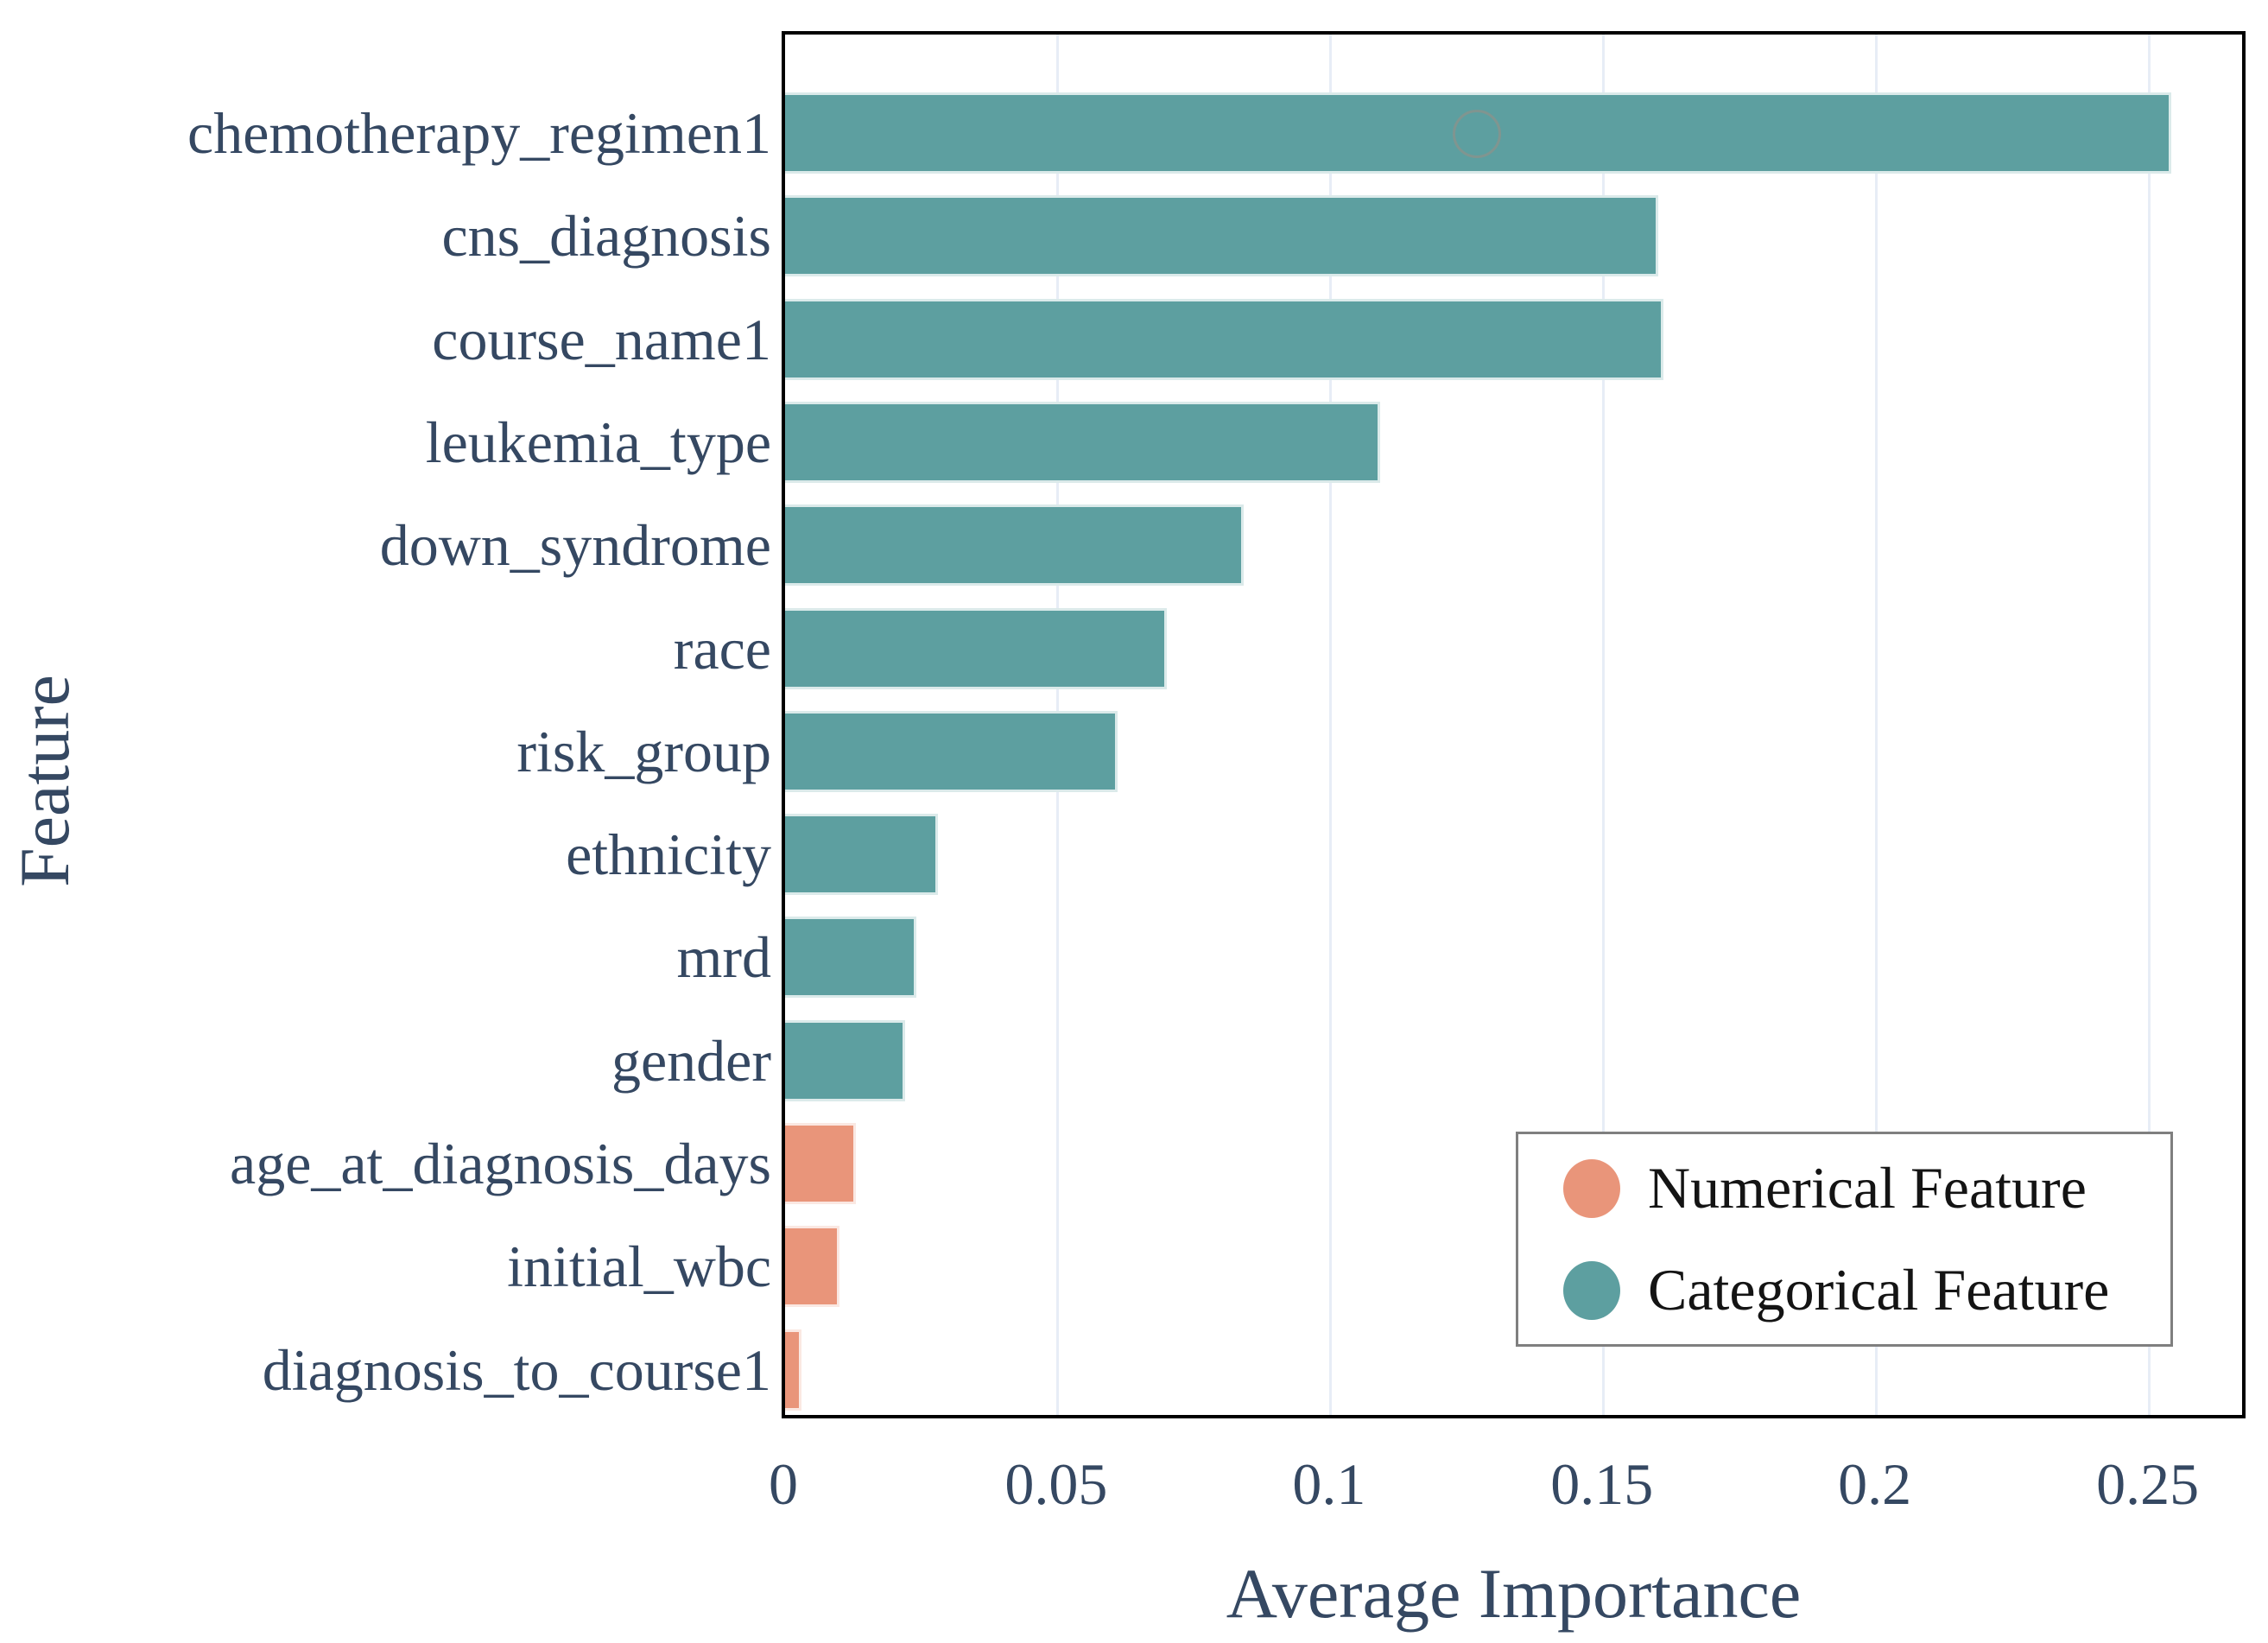 Image resolution: width=2268 pixels, height=1643 pixels. Describe the element at coordinates (643, 751) in the screenshot. I see `y-tick-label-risk_group: risk_group` at that location.